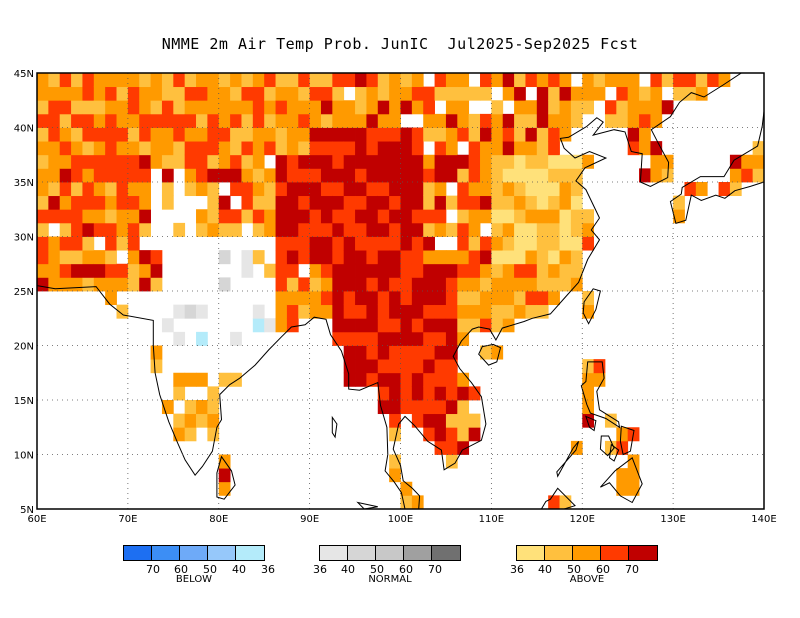 The width and height of the screenshot is (800, 618). What do you see at coordinates (614, 452) in the screenshot?
I see `coastline` at bounding box center [614, 452].